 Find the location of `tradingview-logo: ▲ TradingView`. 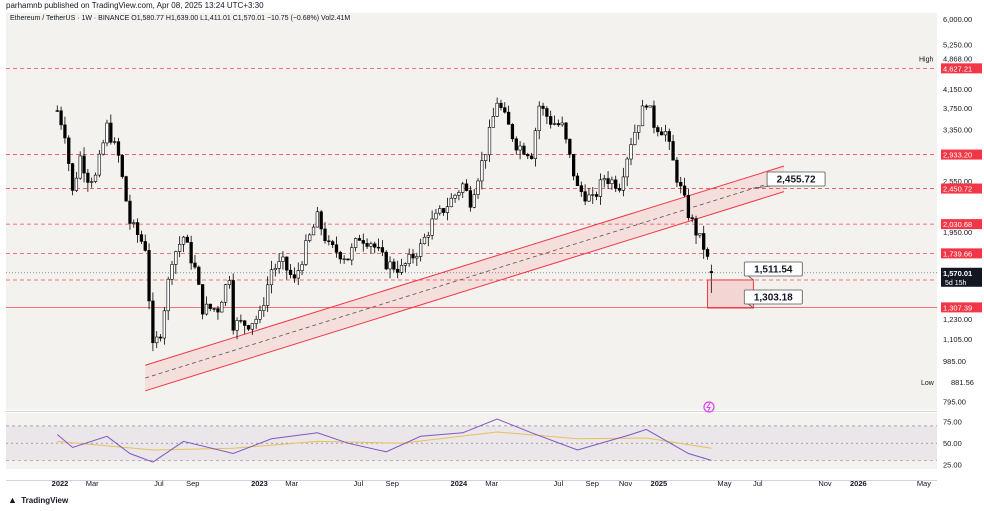

tradingview-logo: ▲ TradingView is located at coordinates (38, 500).